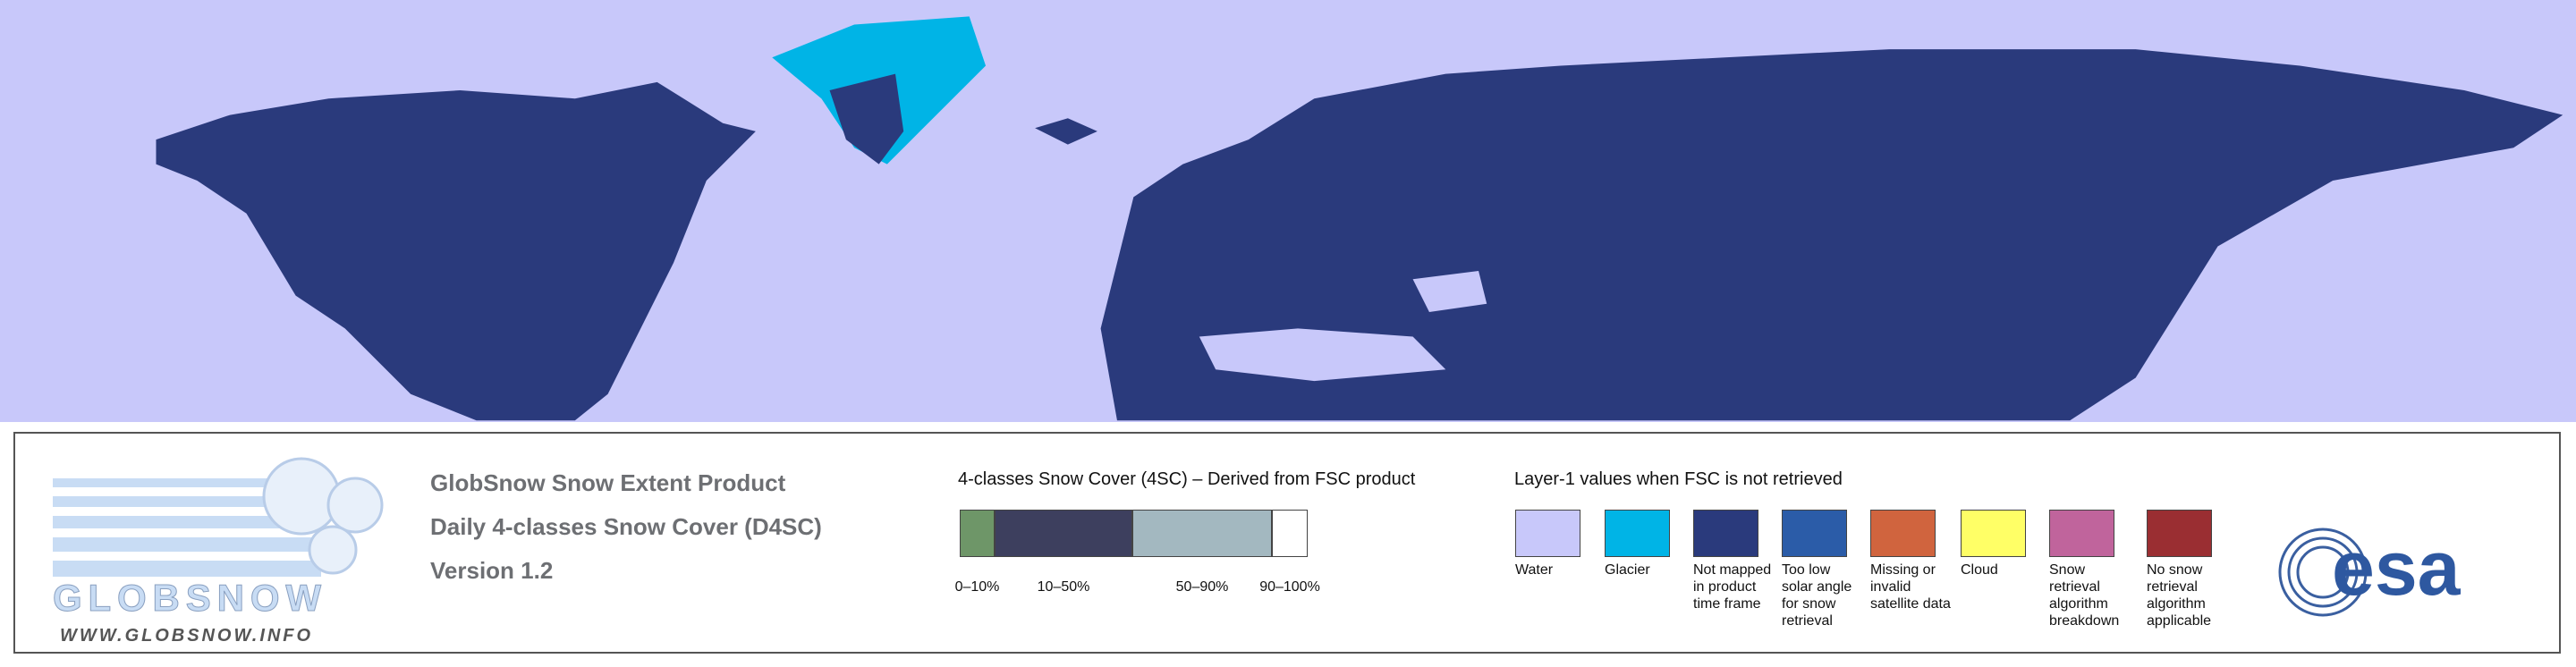 The image size is (2576, 667). Describe the element at coordinates (2084, 595) in the screenshot. I see `item-label: Snow retrieval algorithm breakdown` at that location.